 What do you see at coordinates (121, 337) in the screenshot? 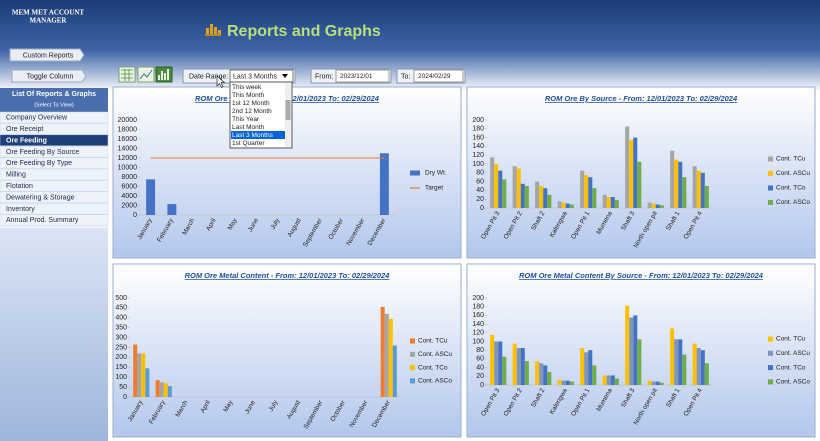
I see `y-tick-label: 300` at bounding box center [121, 337].